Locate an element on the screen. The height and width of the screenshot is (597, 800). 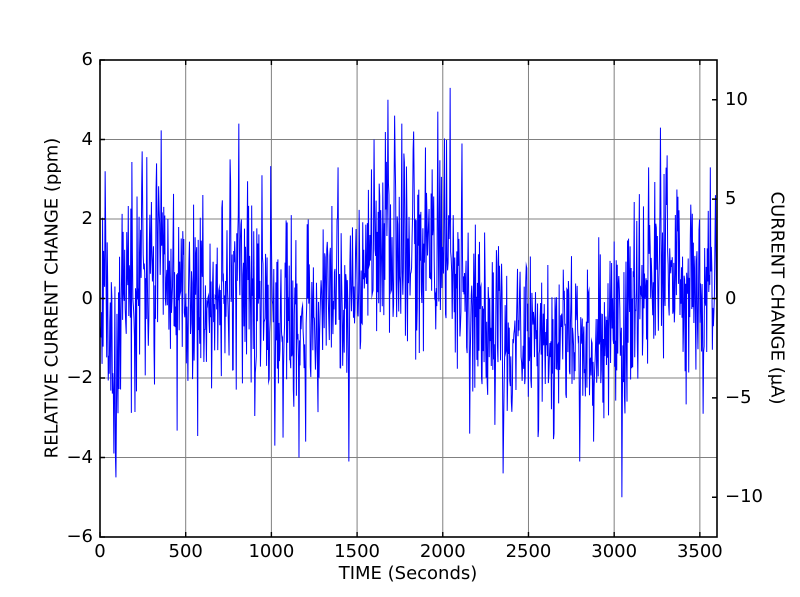
y-tick-label-right: −5 is located at coordinates (738, 397).